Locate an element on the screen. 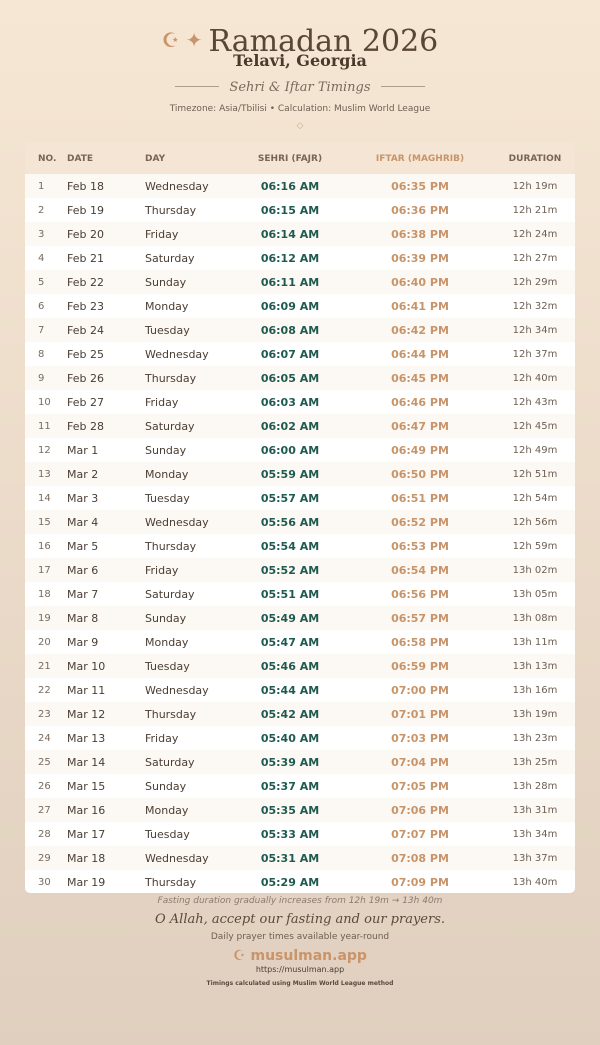 The width and height of the screenshot is (600, 1045). row-iftar: 06:35 PM is located at coordinates (420, 186).